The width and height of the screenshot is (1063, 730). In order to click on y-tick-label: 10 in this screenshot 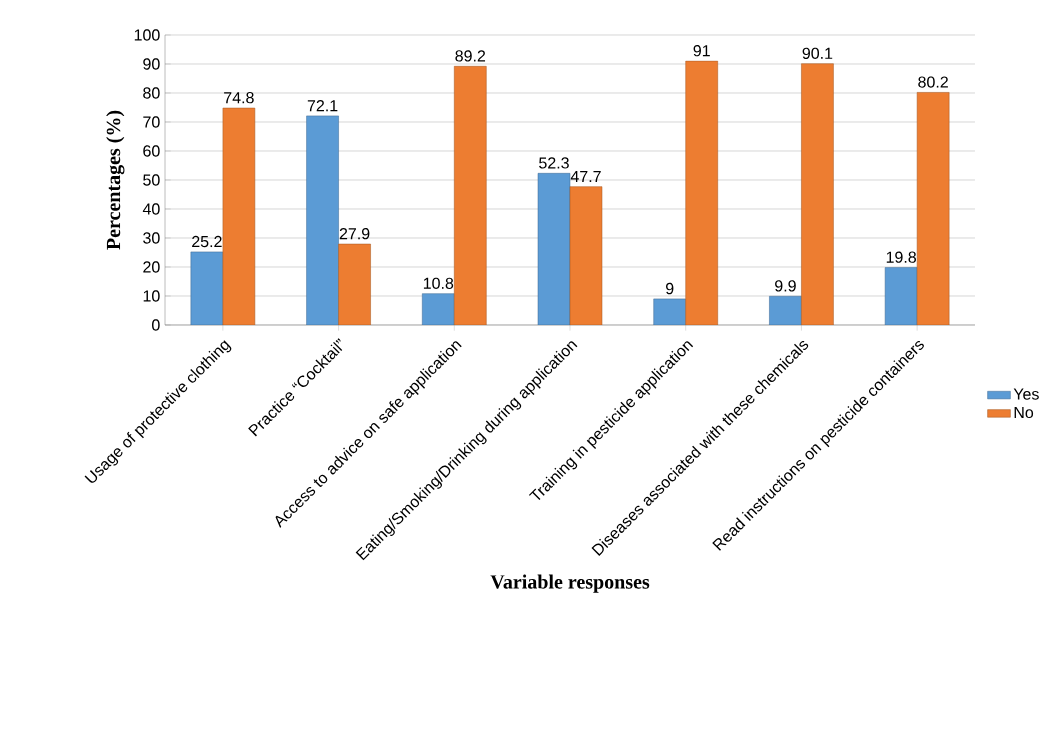, I will do `click(151, 296)`.